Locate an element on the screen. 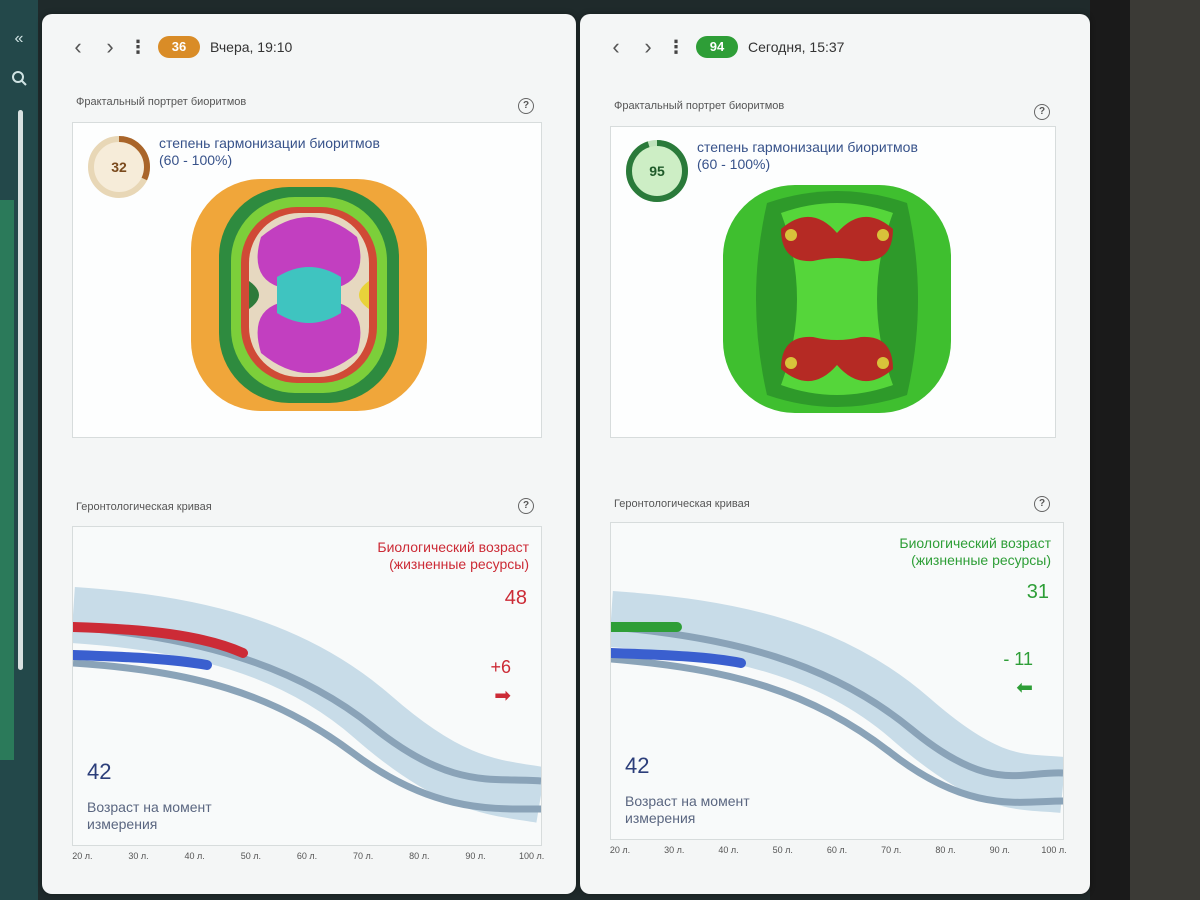 This screenshot has height=900, width=1200. score-badge: 36 is located at coordinates (179, 47).